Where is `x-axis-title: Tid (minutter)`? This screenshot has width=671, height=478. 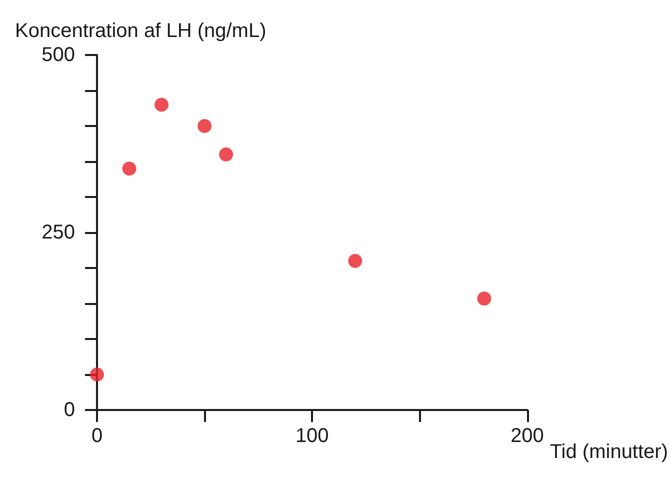
x-axis-title: Tid (minutter) is located at coordinates (609, 452).